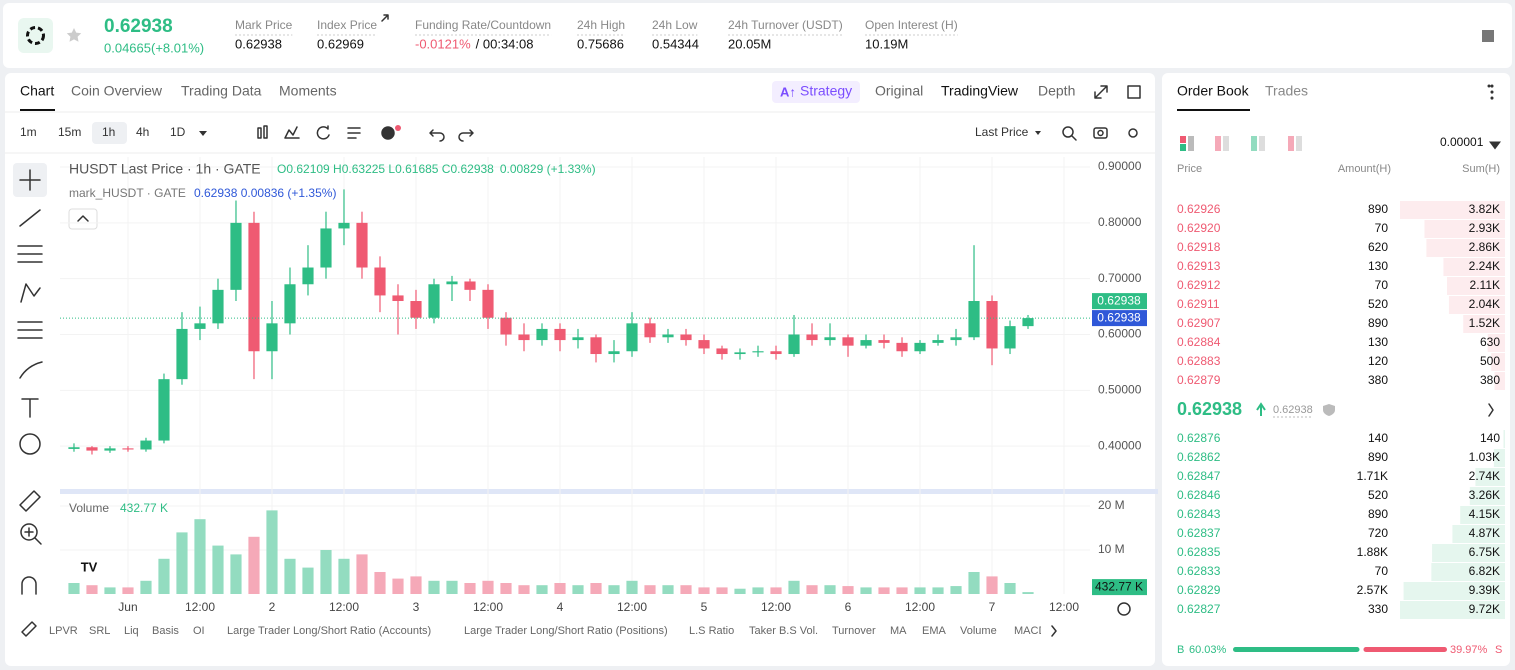 This screenshot has height=670, width=1515. Describe the element at coordinates (1199, 495) in the screenshot. I see `book-price: 0.62846` at that location.